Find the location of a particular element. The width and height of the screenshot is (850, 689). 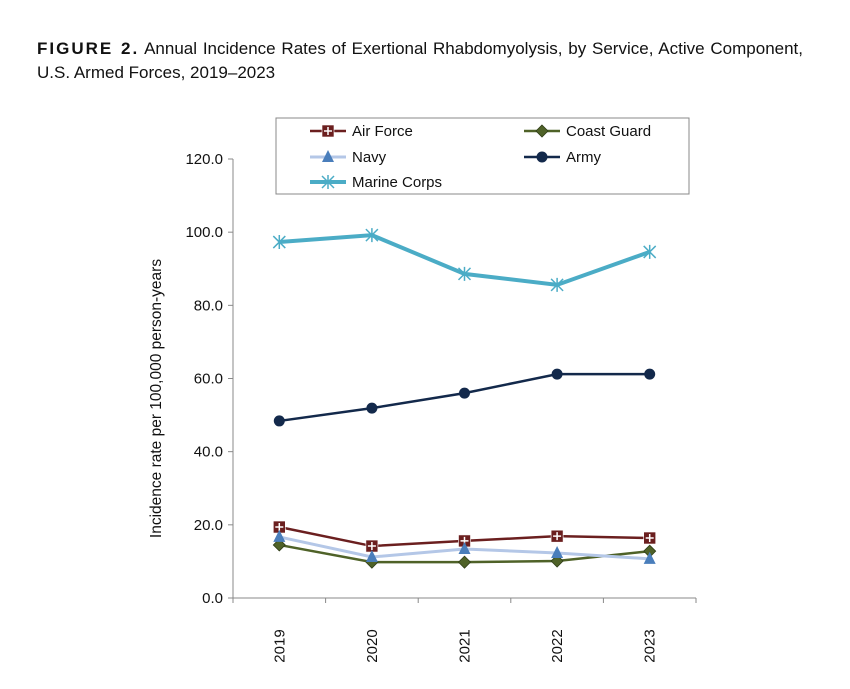

legend-item: Coast Guard is located at coordinates (587, 131).